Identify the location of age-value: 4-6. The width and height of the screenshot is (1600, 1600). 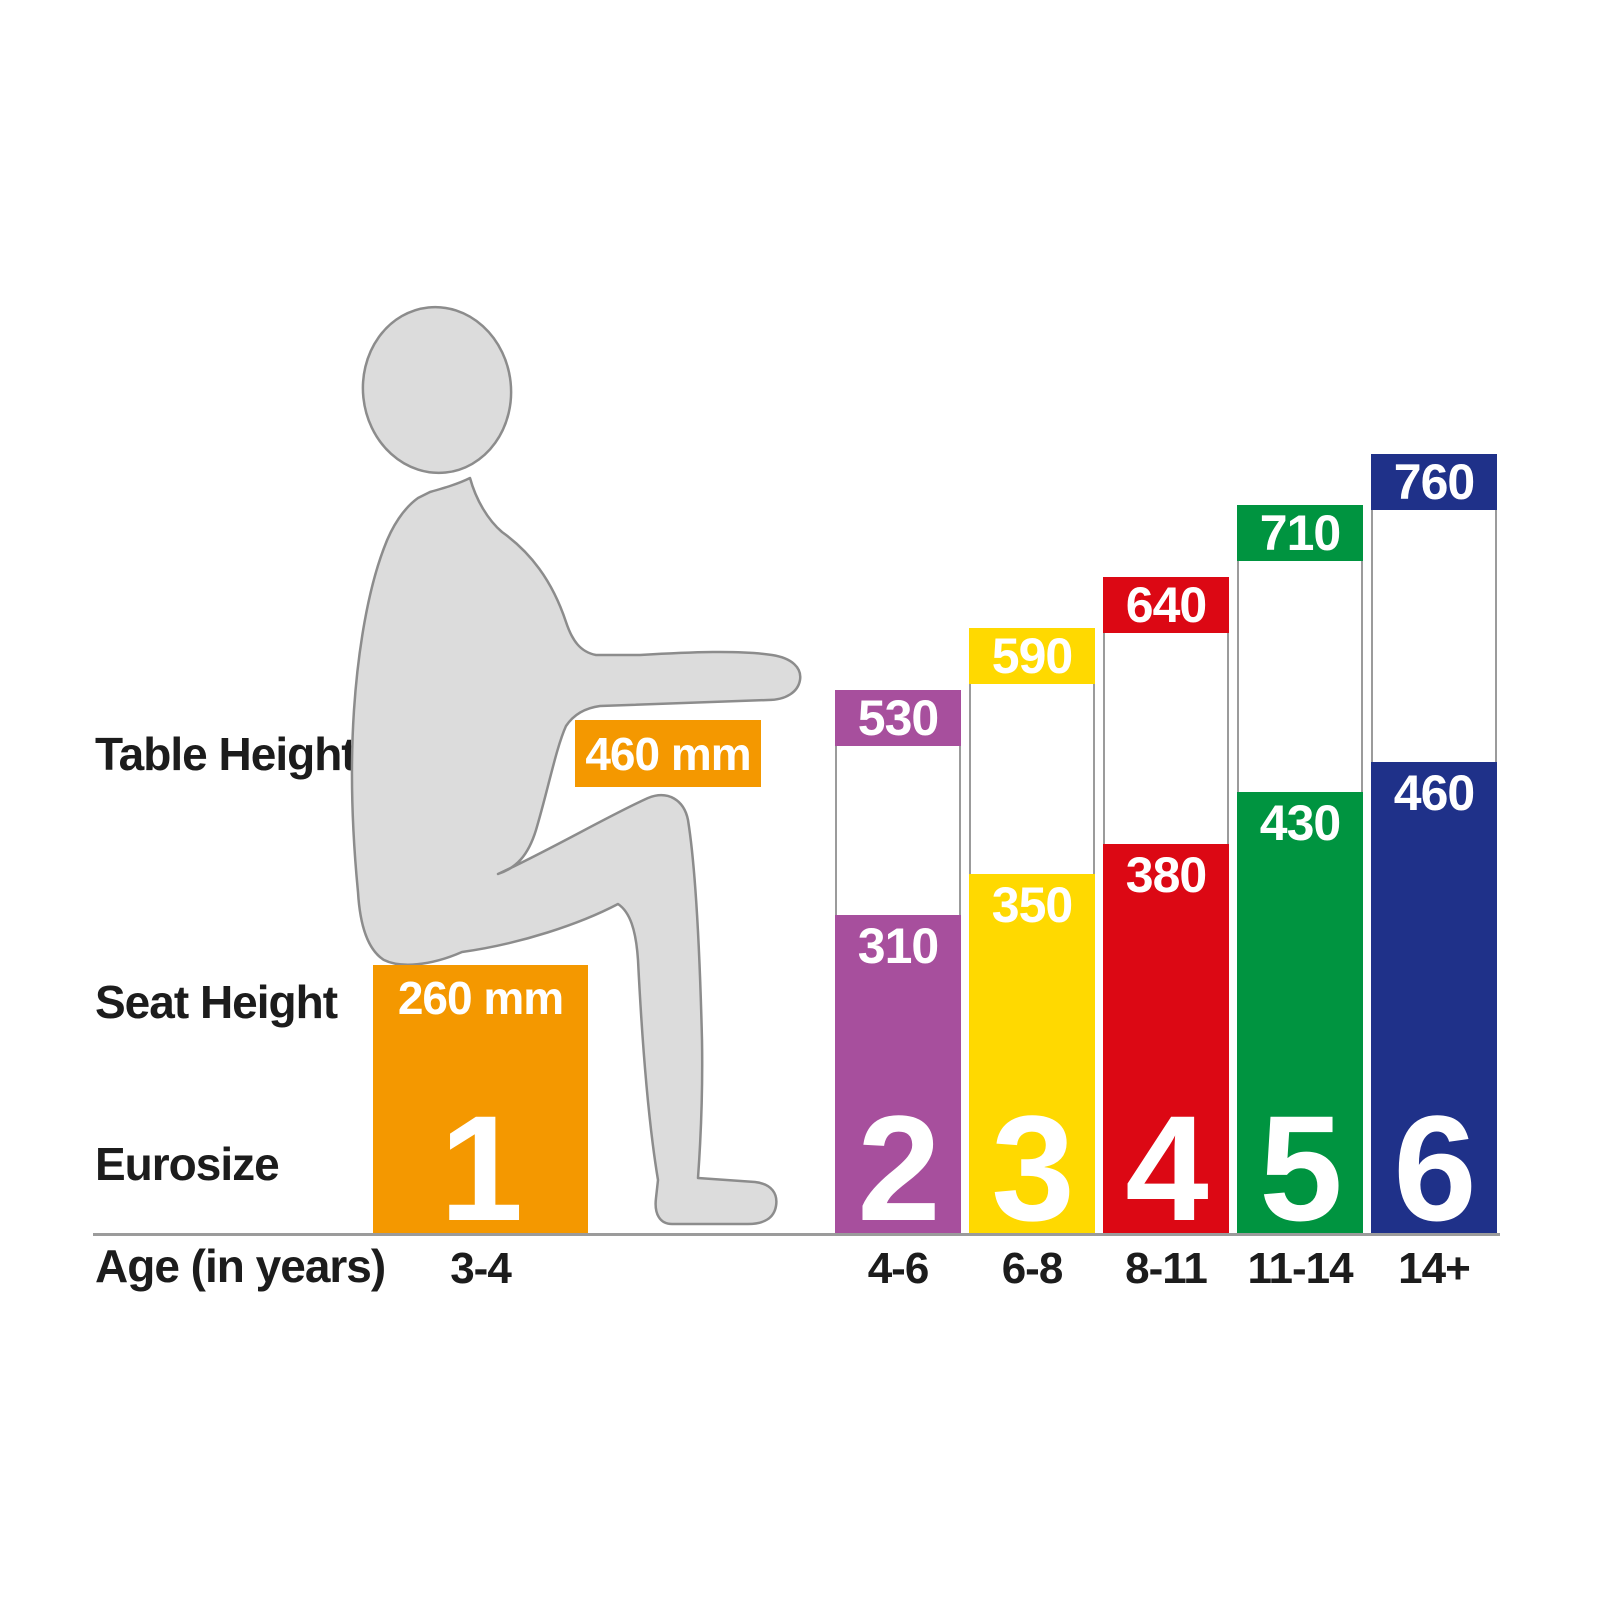
(898, 1268).